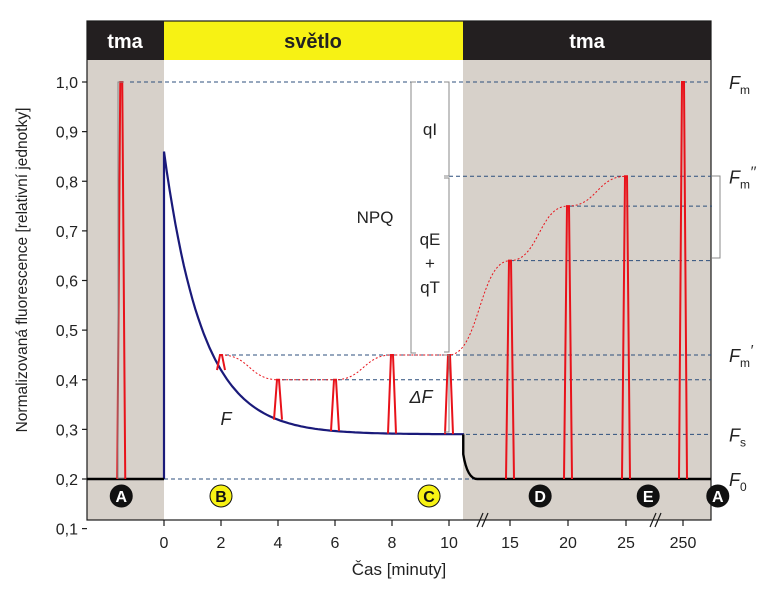 Image resolution: width=779 pixels, height=600 pixels. Describe the element at coordinates (67, 282) in the screenshot. I see `y-tick-label: 0,6` at that location.